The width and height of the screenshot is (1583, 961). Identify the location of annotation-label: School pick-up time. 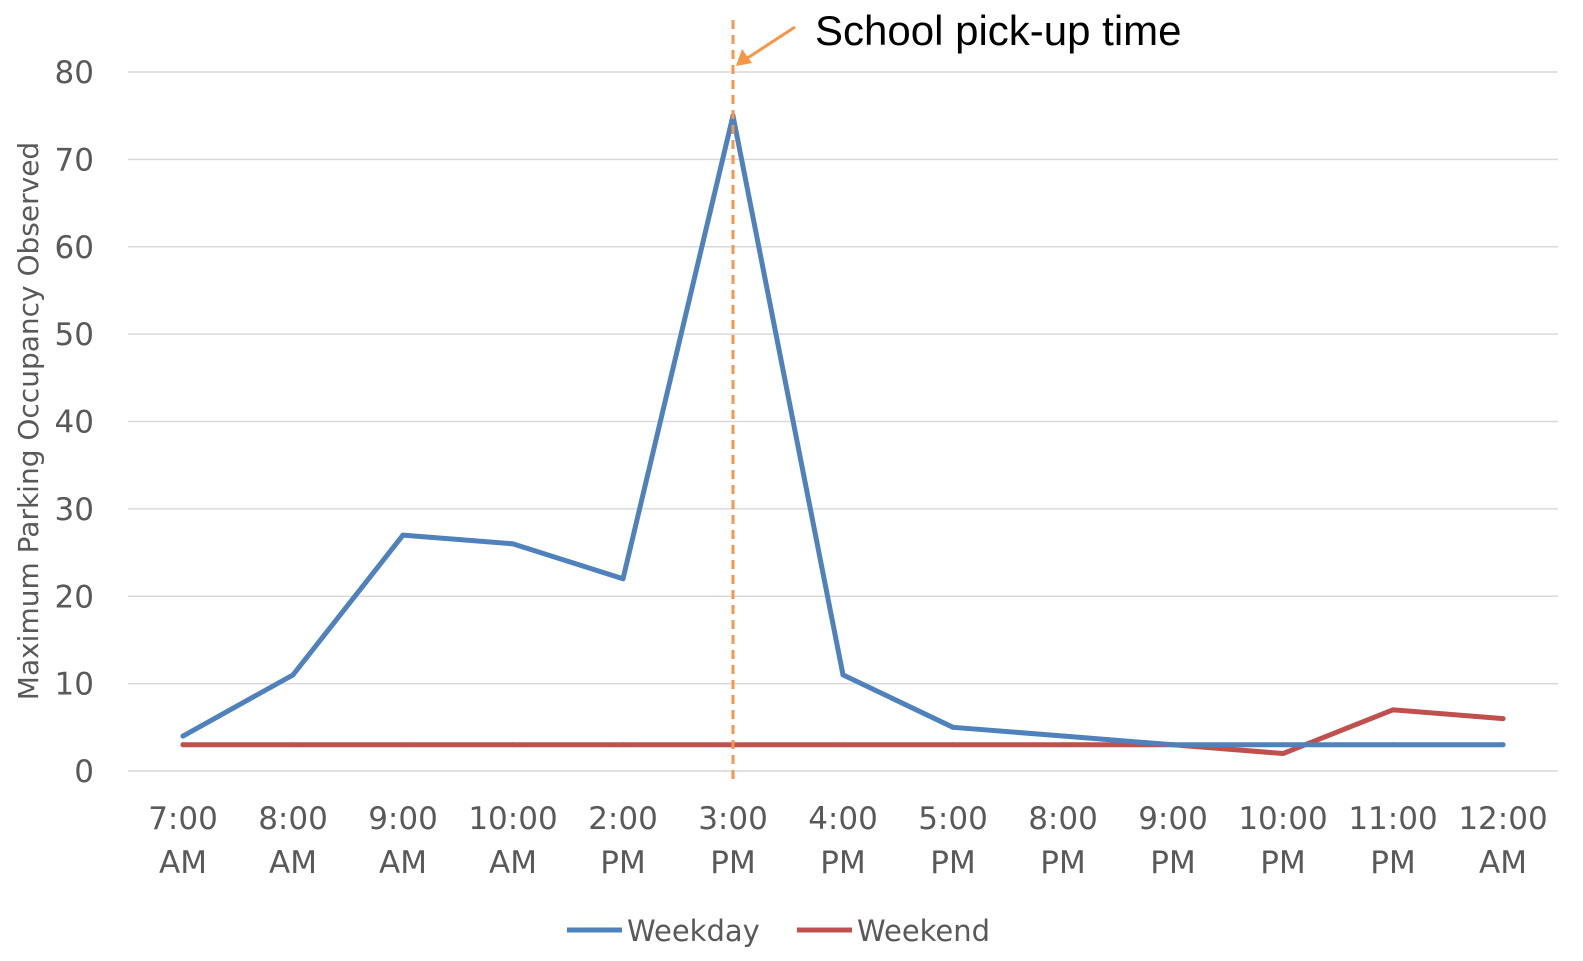
(998, 30).